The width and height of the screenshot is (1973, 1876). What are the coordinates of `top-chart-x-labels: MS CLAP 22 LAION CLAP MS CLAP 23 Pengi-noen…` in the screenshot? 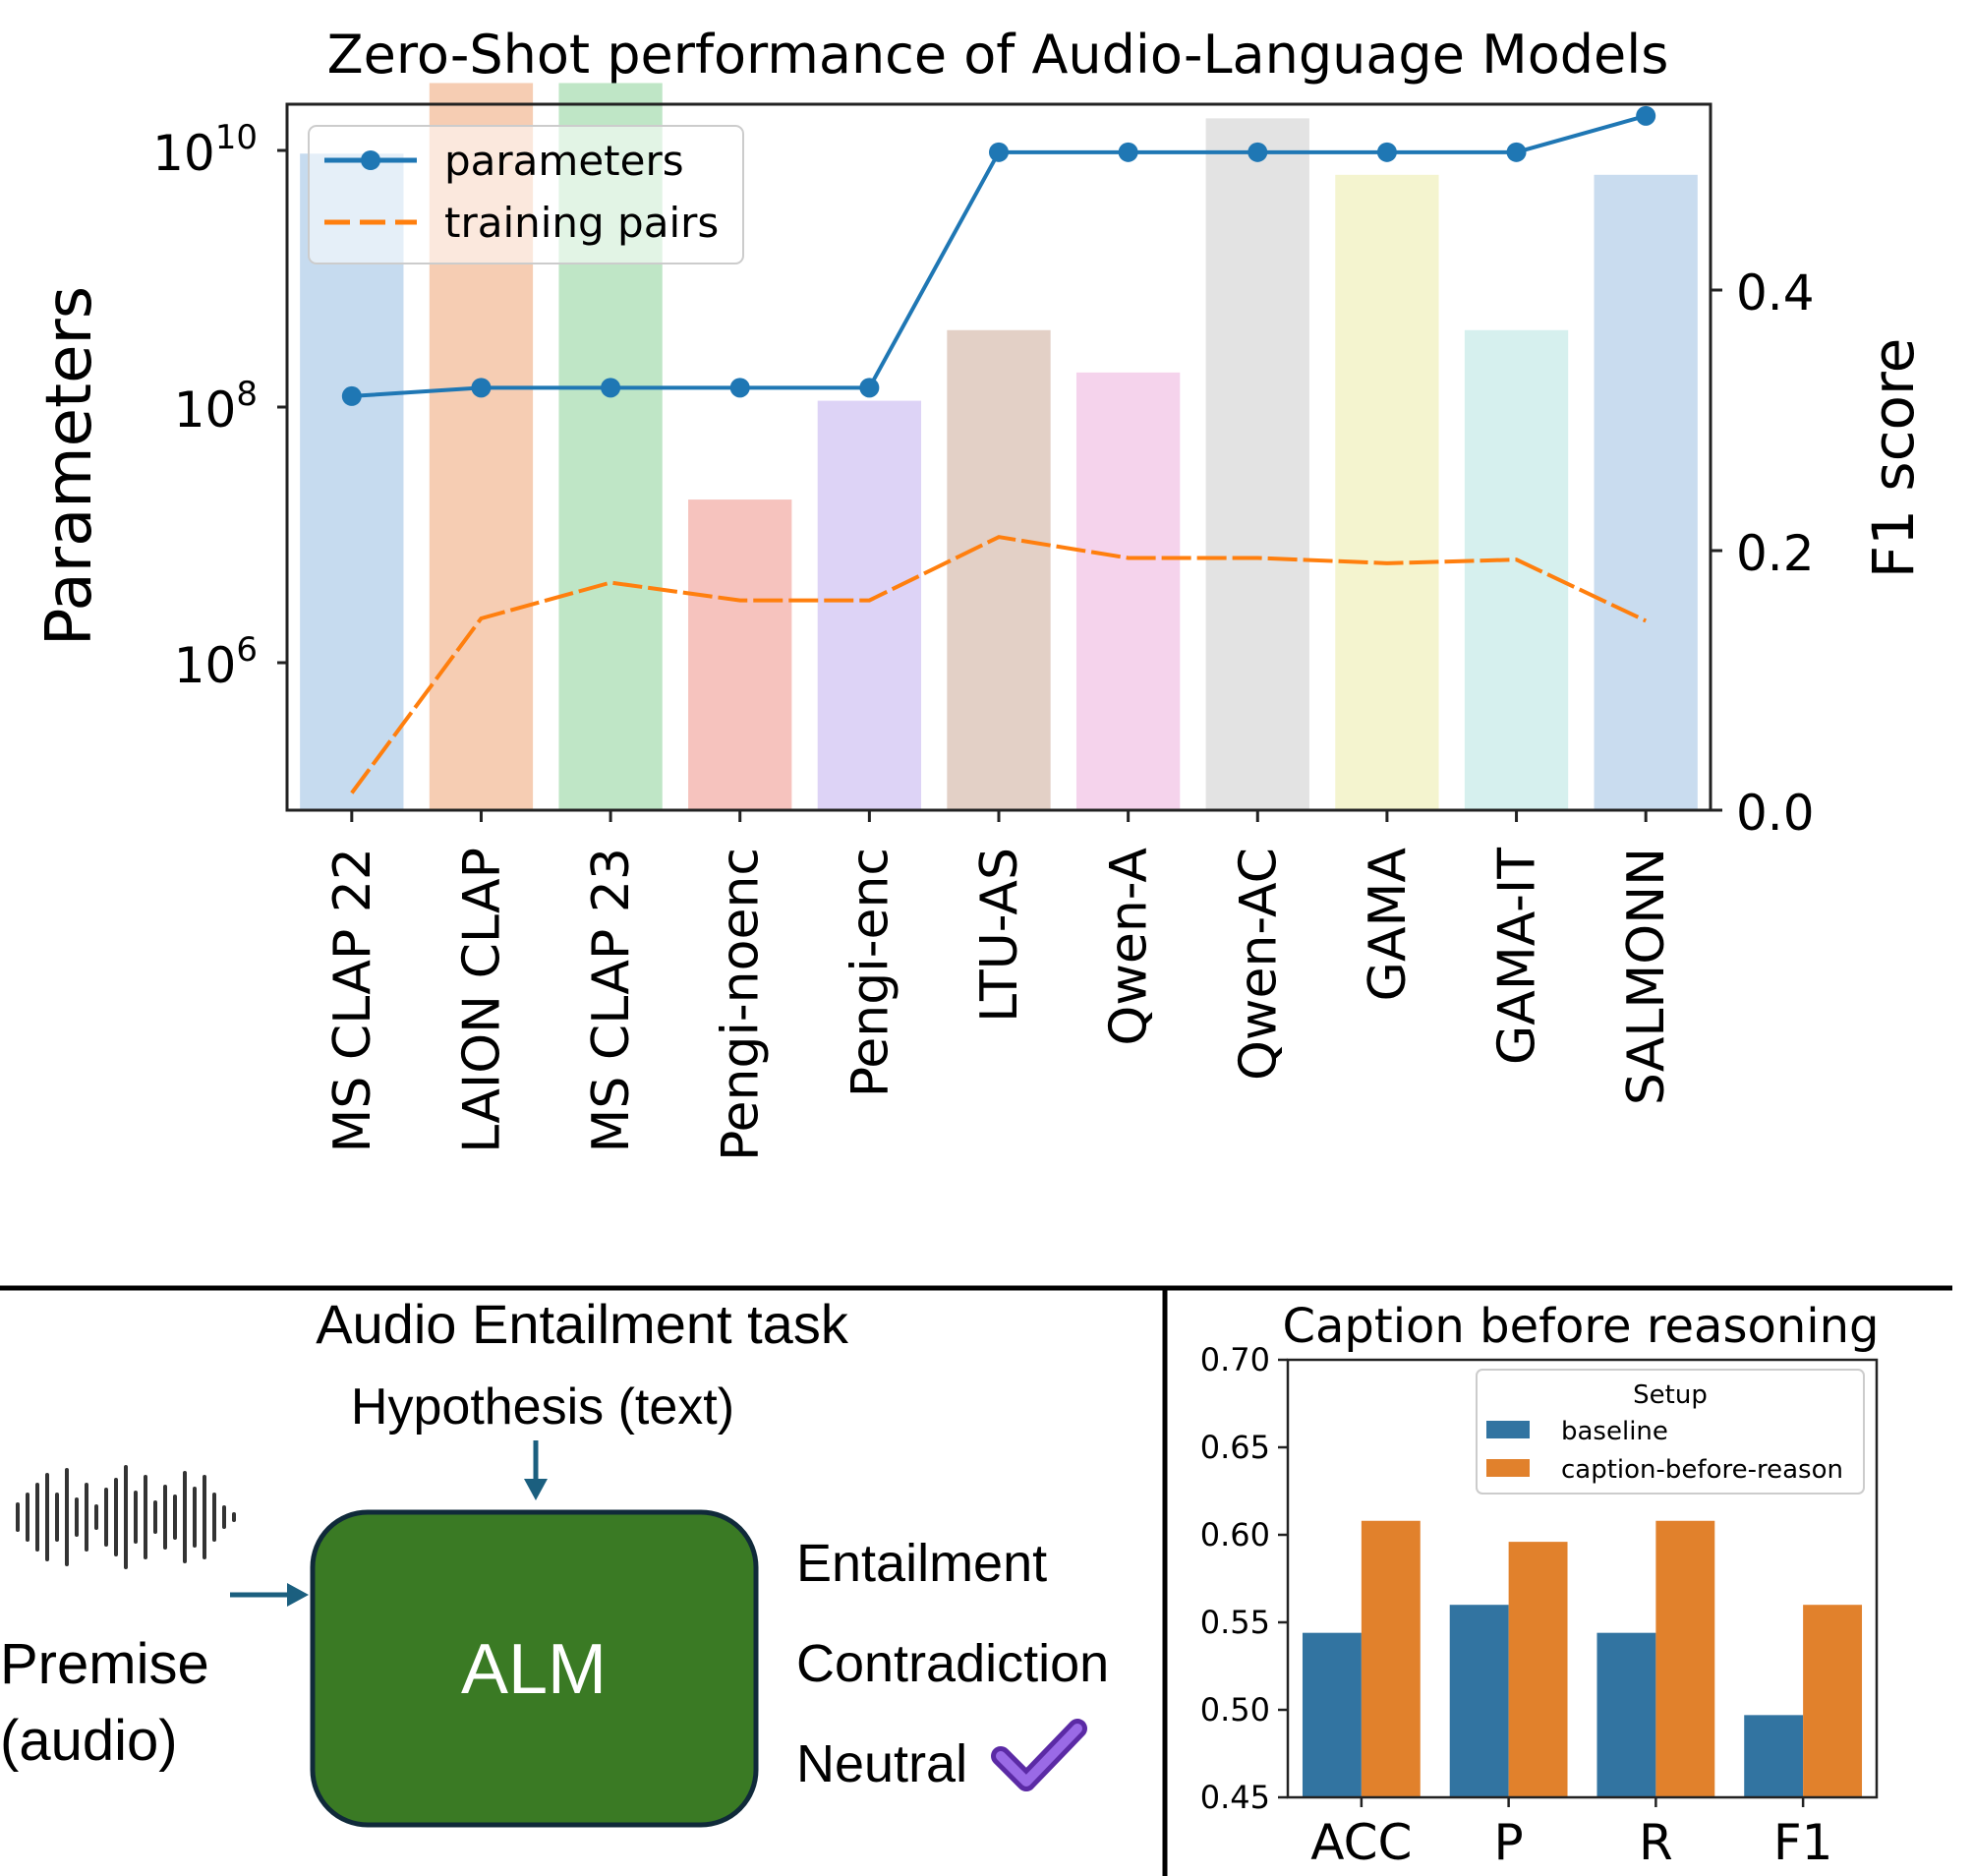 It's located at (999, 985).